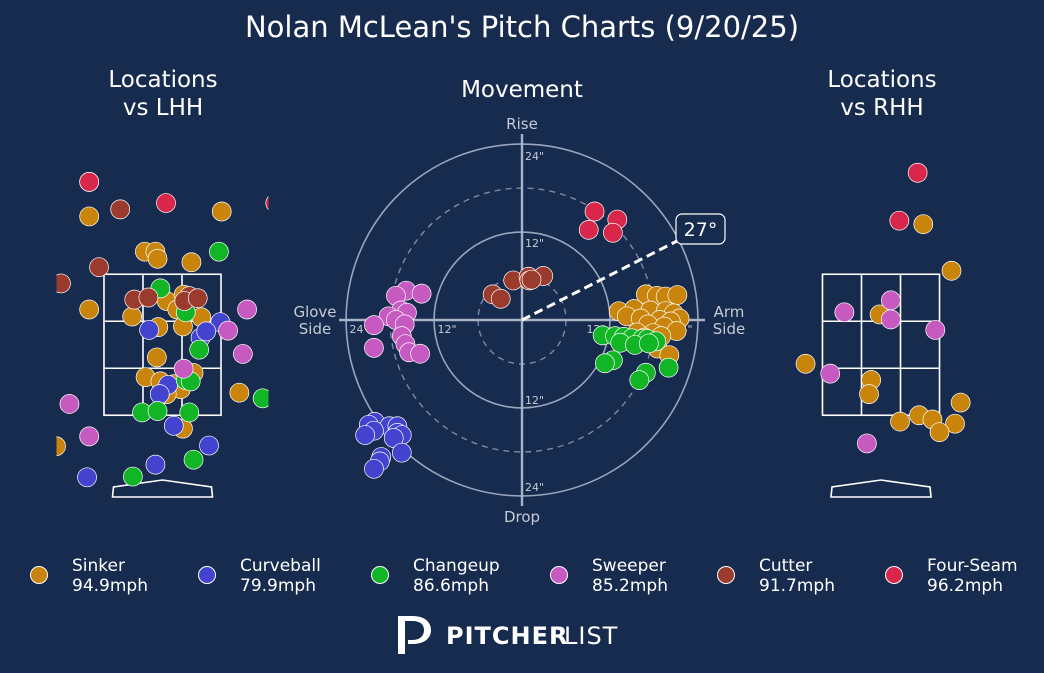  Describe the element at coordinates (522, 517) in the screenshot. I see `axis-label-drop: Drop` at that location.